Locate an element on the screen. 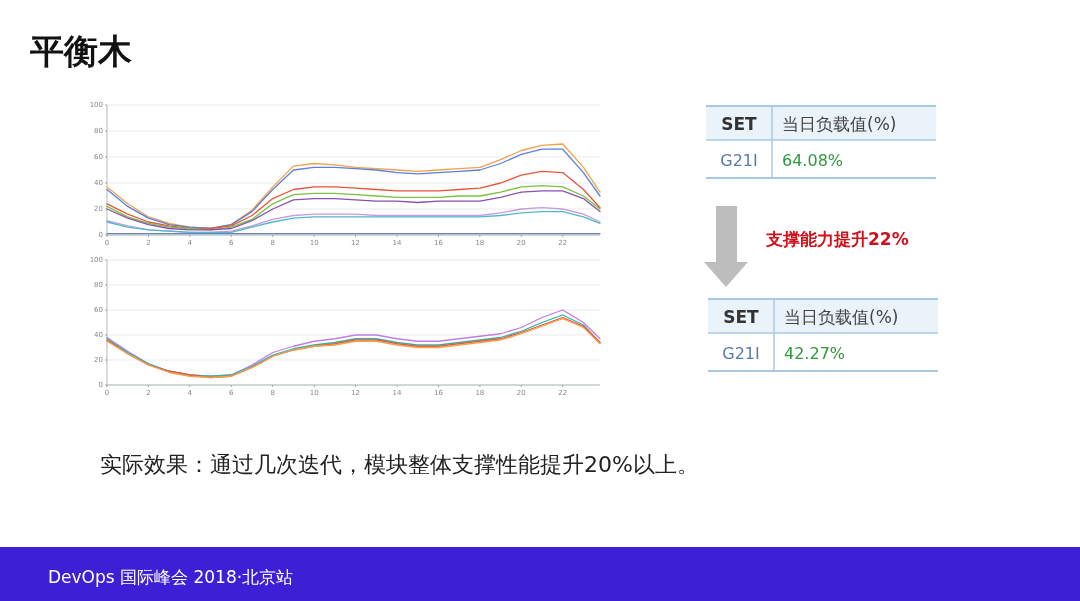 This screenshot has height=601, width=1080. text: 64.08% is located at coordinates (813, 160).